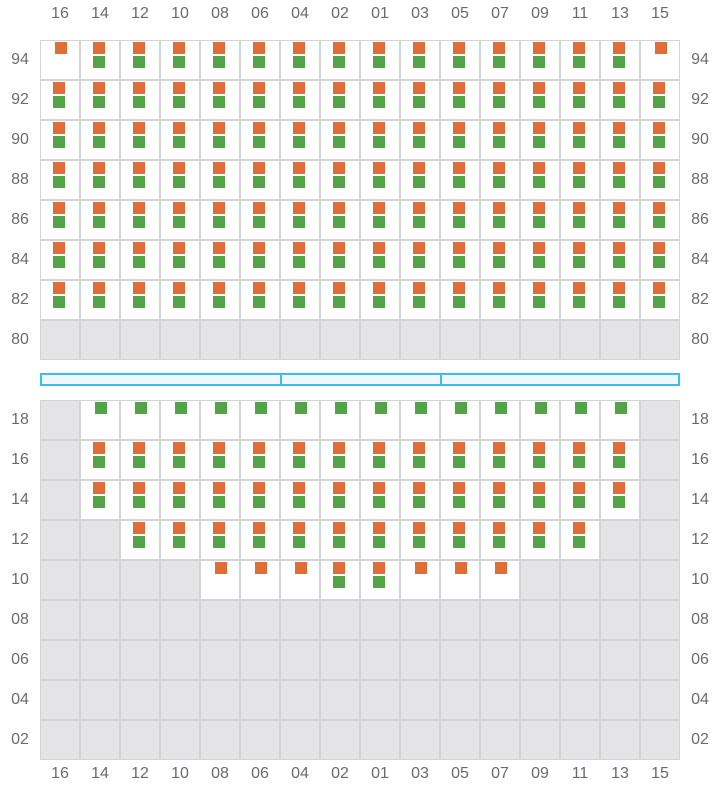  What do you see at coordinates (161, 379) in the screenshot?
I see `divider-segment` at bounding box center [161, 379].